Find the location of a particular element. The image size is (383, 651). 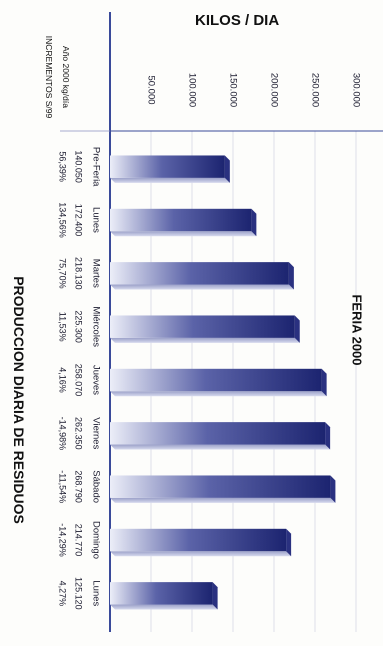

category-label: Pre-Feria is located at coordinates (95, 167).